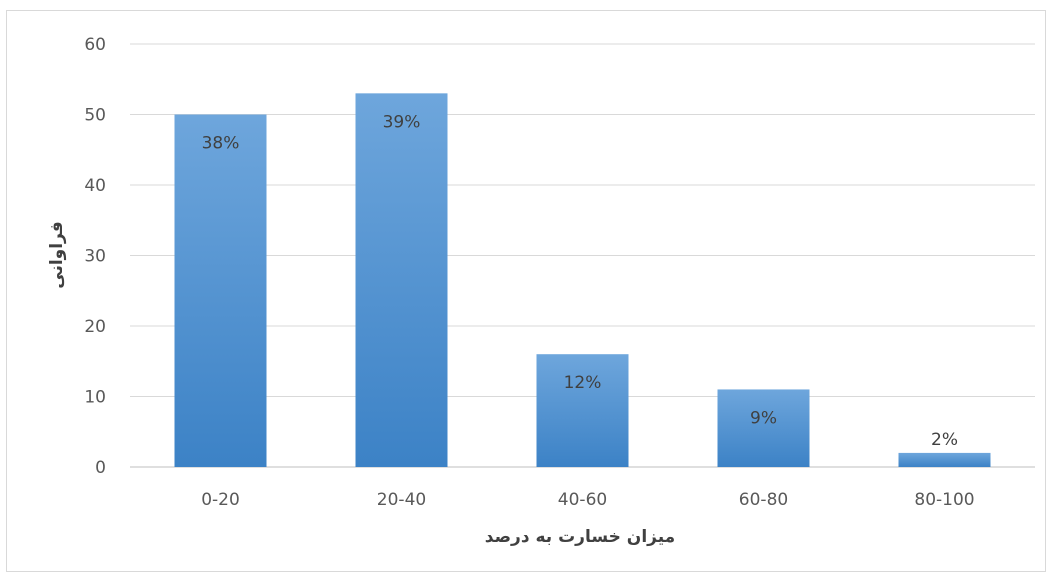  What do you see at coordinates (582, 500) in the screenshot?
I see `x-tick-label: 40-60` at bounding box center [582, 500].